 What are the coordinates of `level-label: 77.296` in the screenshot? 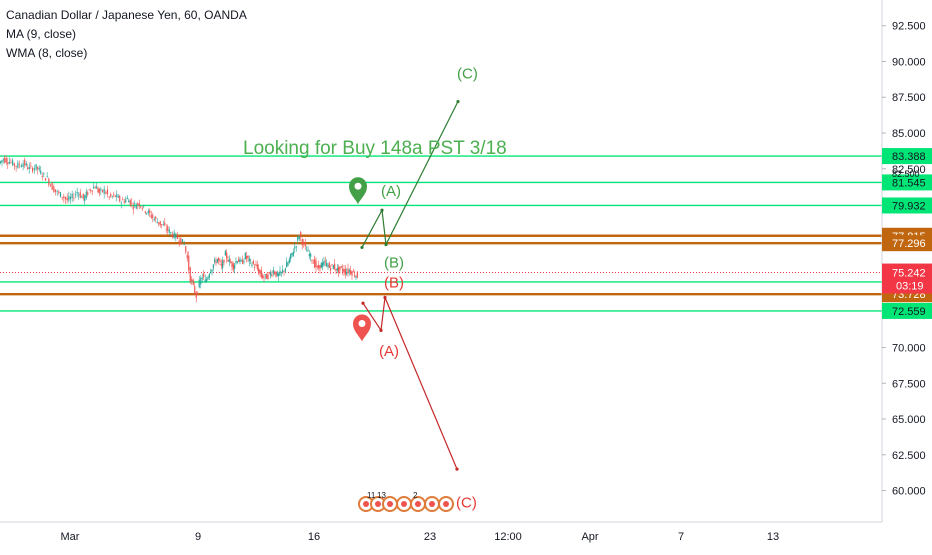 It's located at (909, 244).